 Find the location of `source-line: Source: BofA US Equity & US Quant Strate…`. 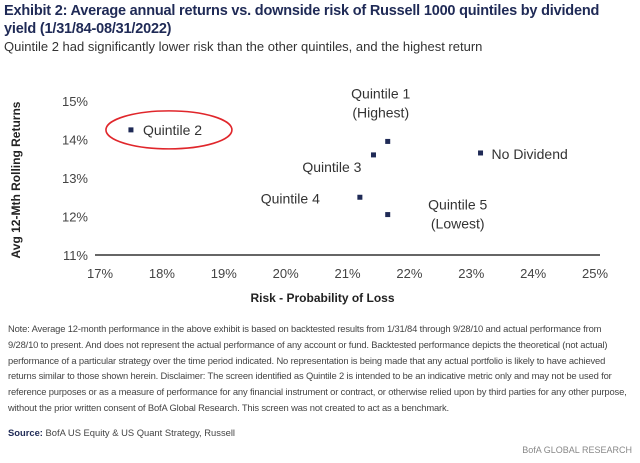

source-line: Source: BofA US Equity & US Quant Strate… is located at coordinates (121, 432).